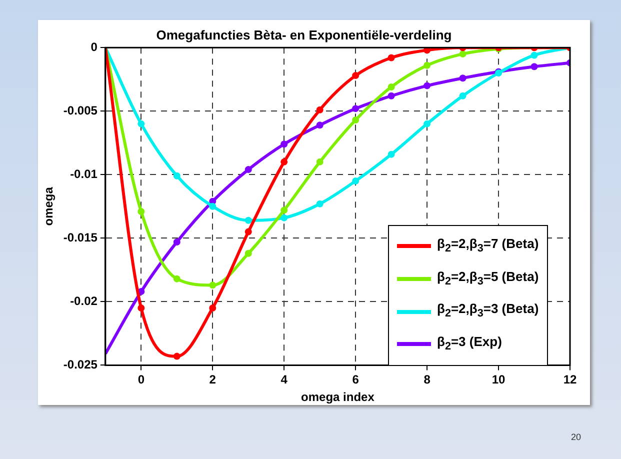 Image resolution: width=621 pixels, height=459 pixels. Describe the element at coordinates (488, 311) in the screenshot. I see `legend-label: β$_{2}$=2,β$_{3}$=3 (Beta)` at that location.